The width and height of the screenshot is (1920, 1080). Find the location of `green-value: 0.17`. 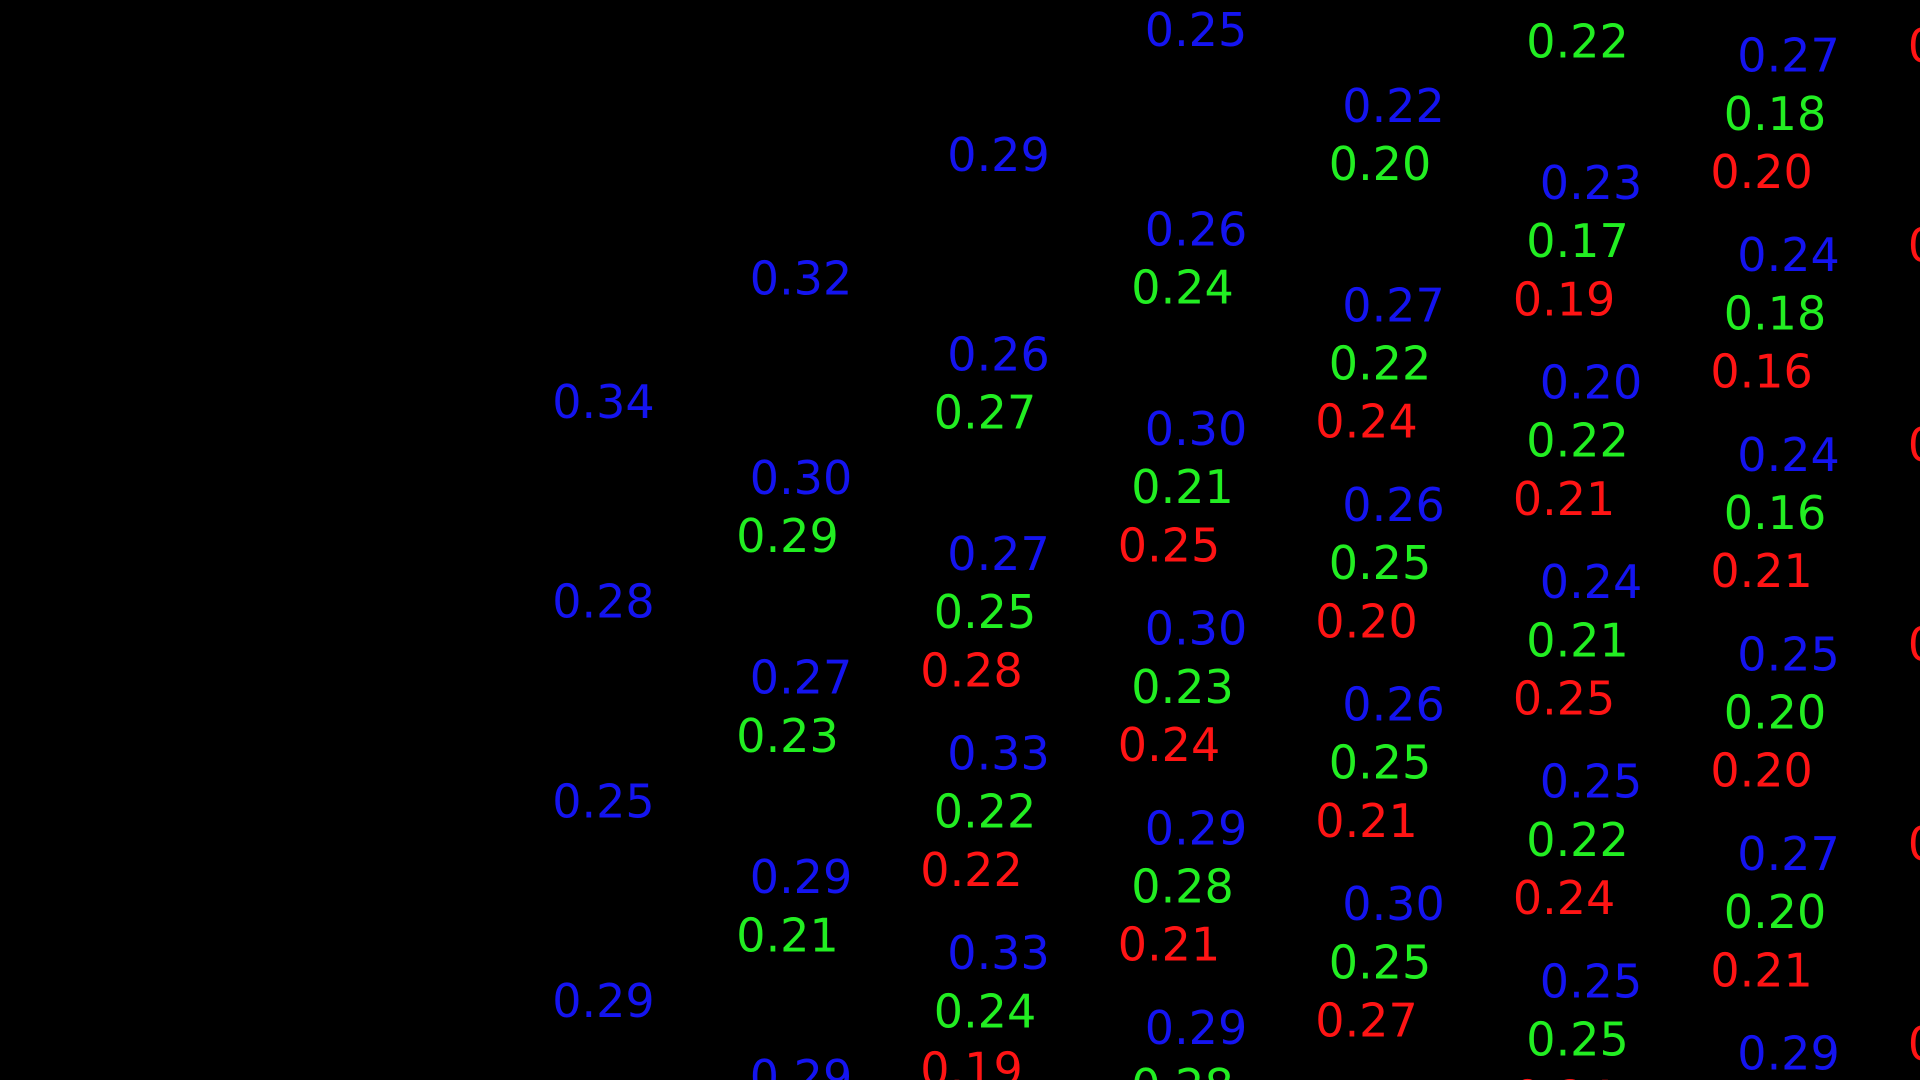

green-value: 0.17 is located at coordinates (1577, 241).